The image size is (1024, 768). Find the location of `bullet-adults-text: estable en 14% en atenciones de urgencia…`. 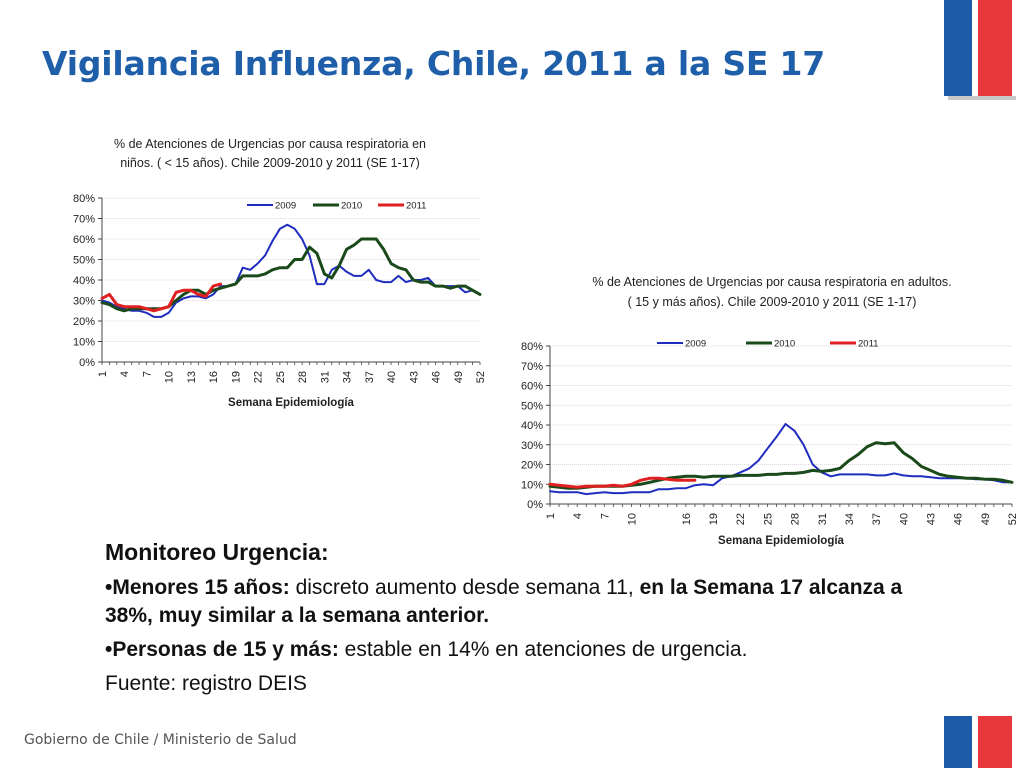

bullet-adults-text: estable en 14% en atenciones de urgencia… is located at coordinates (543, 649).